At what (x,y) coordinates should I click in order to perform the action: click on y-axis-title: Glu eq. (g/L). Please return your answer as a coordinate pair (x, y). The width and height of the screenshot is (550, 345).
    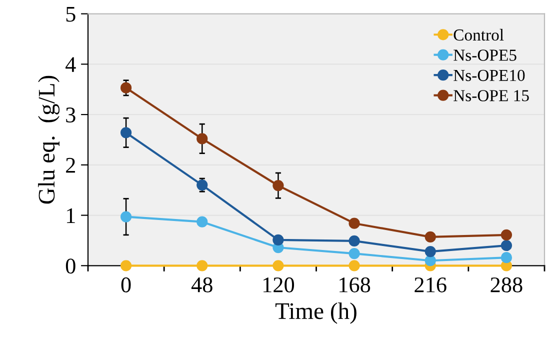
    Looking at the image, I should click on (49, 140).